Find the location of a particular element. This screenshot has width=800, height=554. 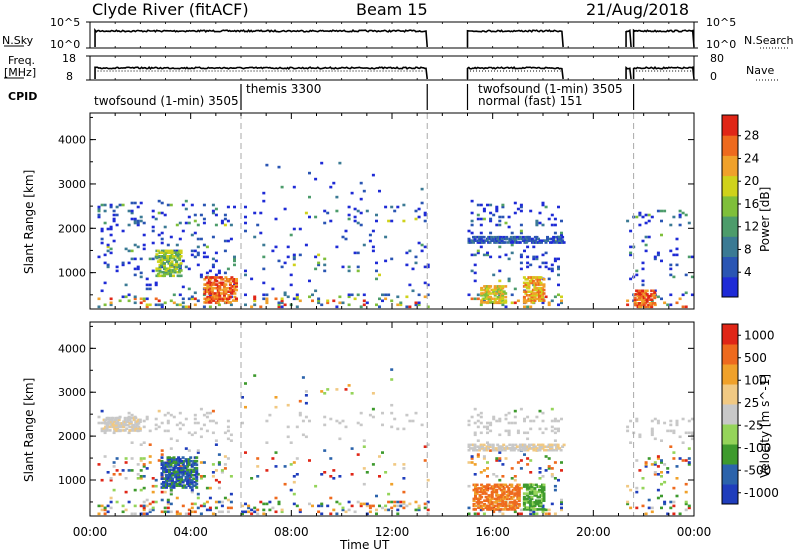

nsky-strip-frame is located at coordinates (392, 35).